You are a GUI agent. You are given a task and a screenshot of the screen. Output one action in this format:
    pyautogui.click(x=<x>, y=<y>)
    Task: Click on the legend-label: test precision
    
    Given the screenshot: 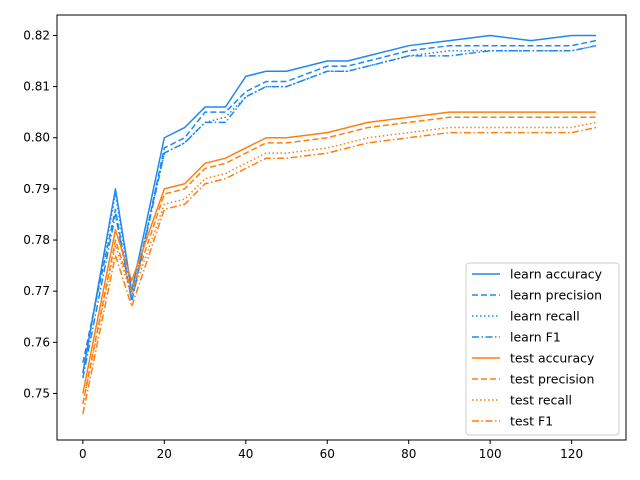 What is the action you would take?
    pyautogui.click(x=552, y=379)
    